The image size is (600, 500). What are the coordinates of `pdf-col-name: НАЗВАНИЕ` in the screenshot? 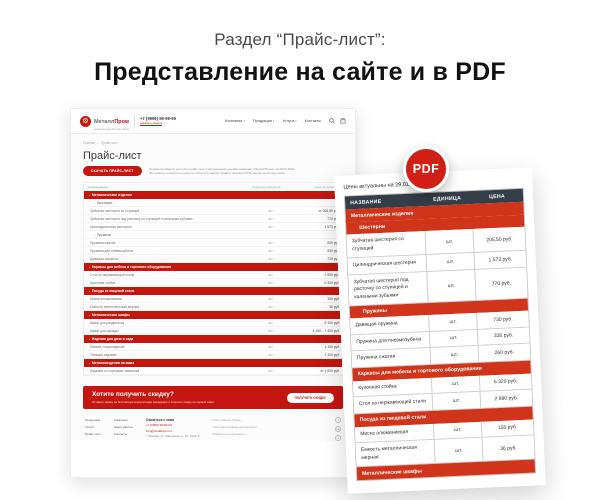 It's located at (366, 202).